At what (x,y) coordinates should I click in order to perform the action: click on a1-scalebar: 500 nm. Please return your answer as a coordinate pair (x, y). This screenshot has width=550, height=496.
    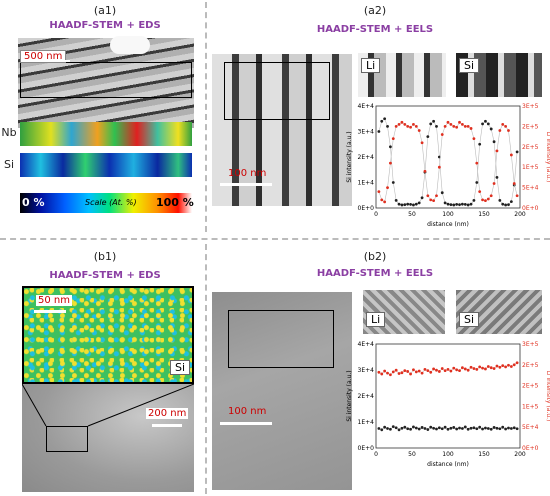
    Looking at the image, I should click on (43, 53).